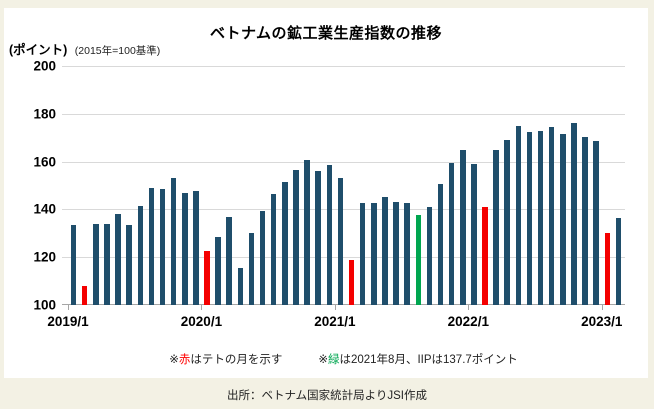  I want to click on bar-2022/1, so click(474, 234).